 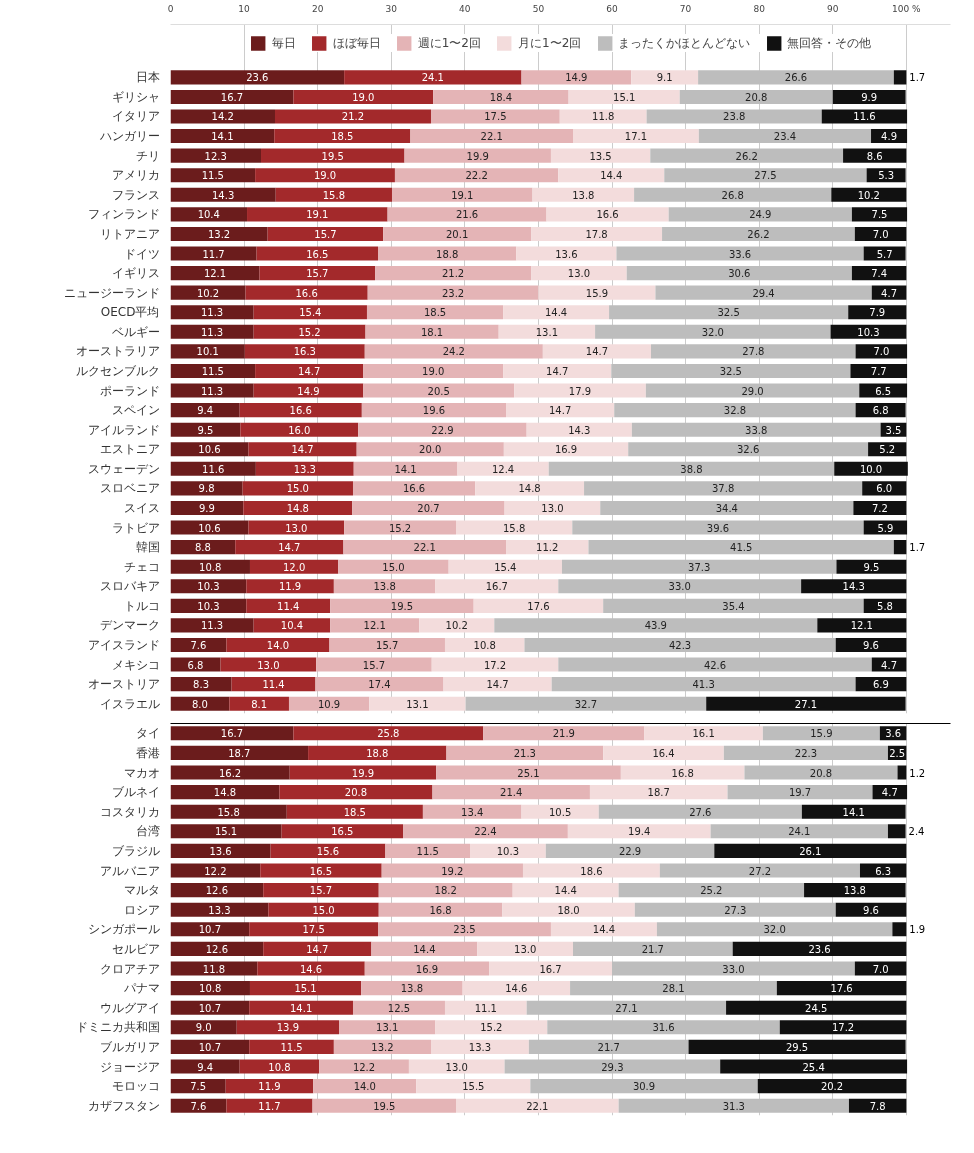 I want to click on data-label: 3.6, so click(x=893, y=734).